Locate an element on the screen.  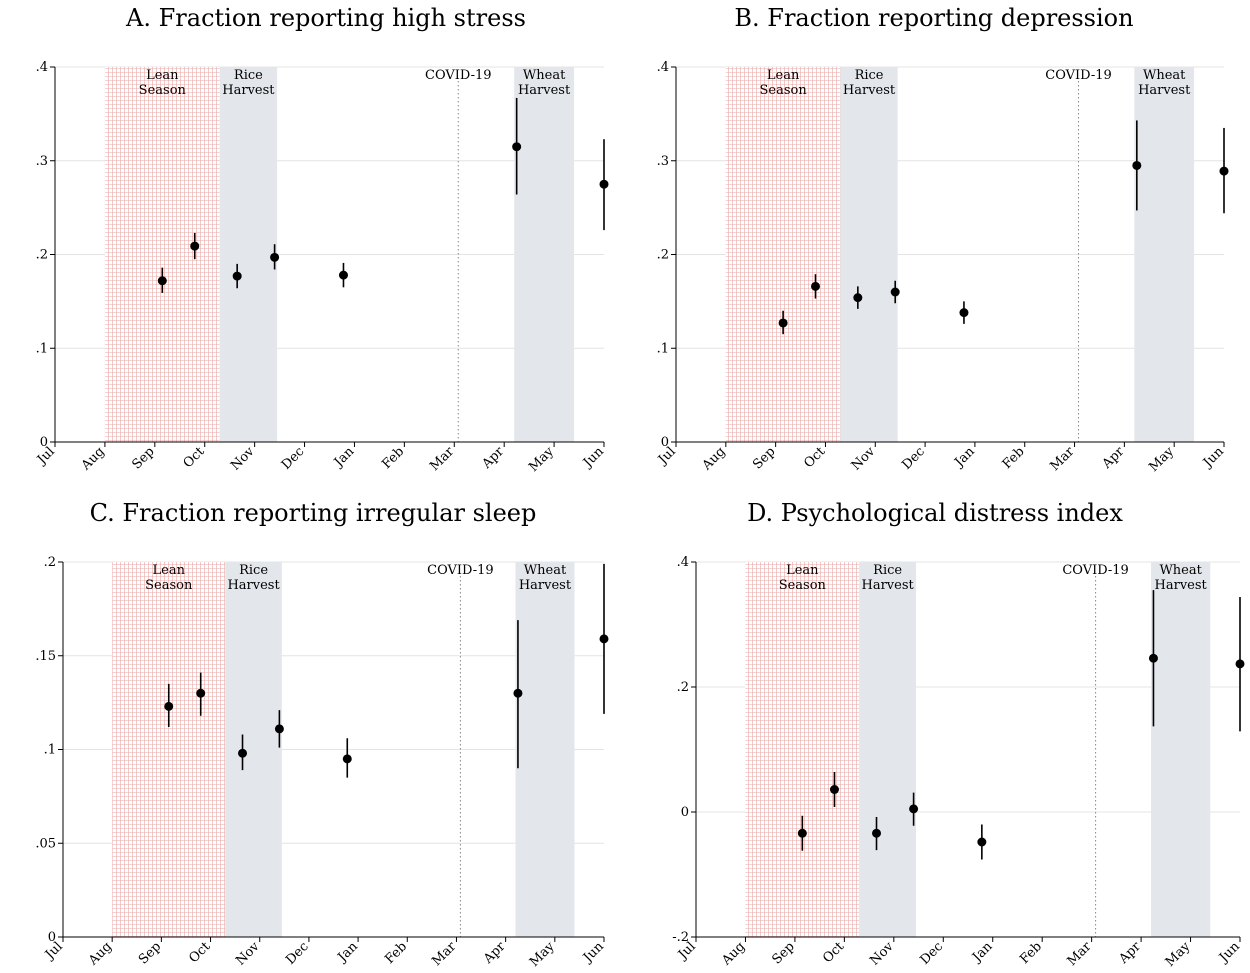
x-tick-label: Mar is located at coordinates (1080, 954).